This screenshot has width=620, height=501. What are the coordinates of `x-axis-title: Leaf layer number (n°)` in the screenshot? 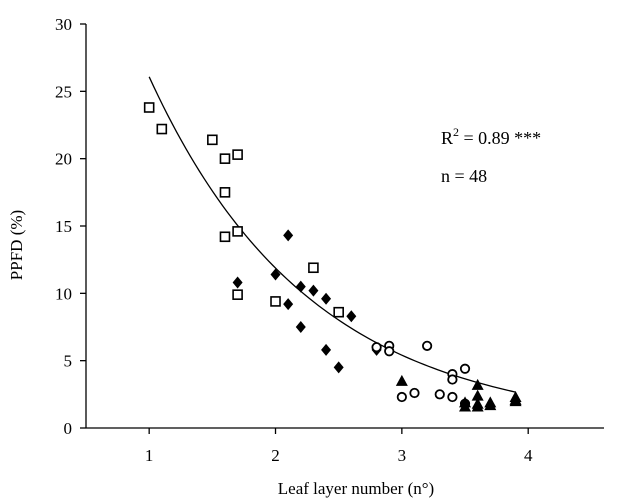 It's located at (356, 488).